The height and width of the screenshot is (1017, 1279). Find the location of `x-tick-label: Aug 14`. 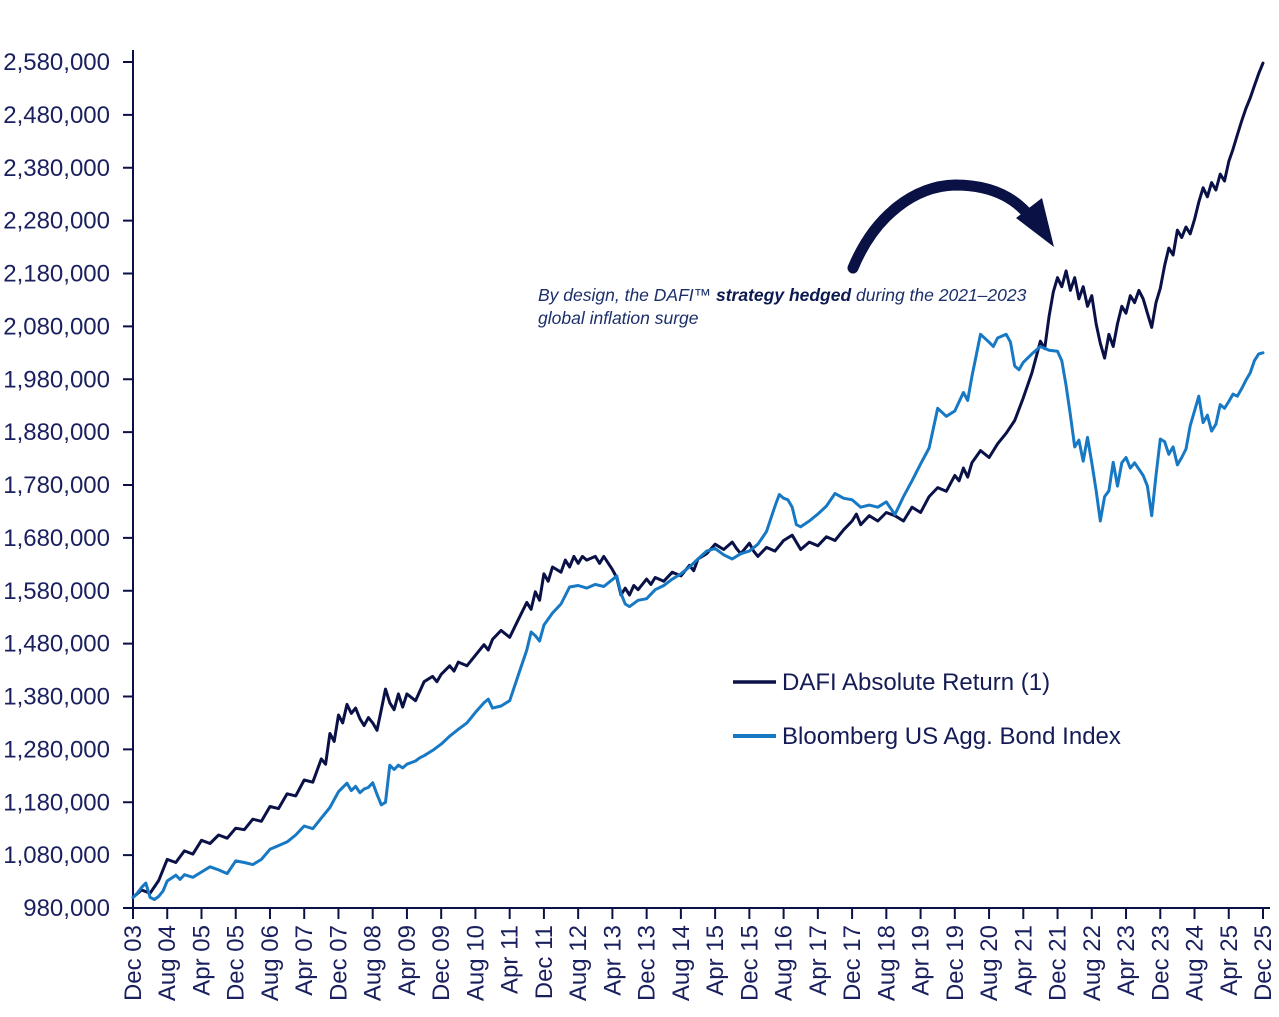

x-tick-label: Aug 14 is located at coordinates (681, 963).